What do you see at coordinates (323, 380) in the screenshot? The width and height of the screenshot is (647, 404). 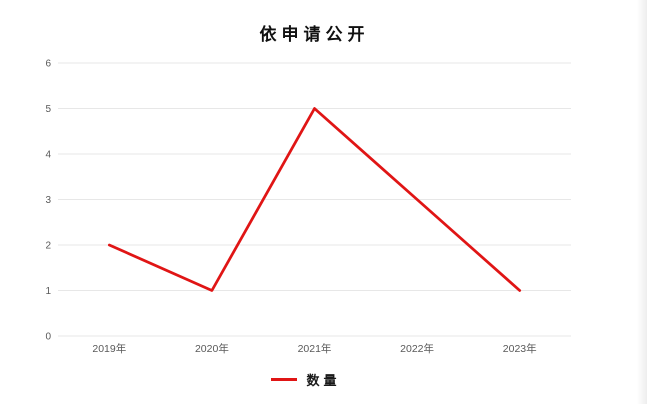 I see `legend-label: 数量` at bounding box center [323, 380].